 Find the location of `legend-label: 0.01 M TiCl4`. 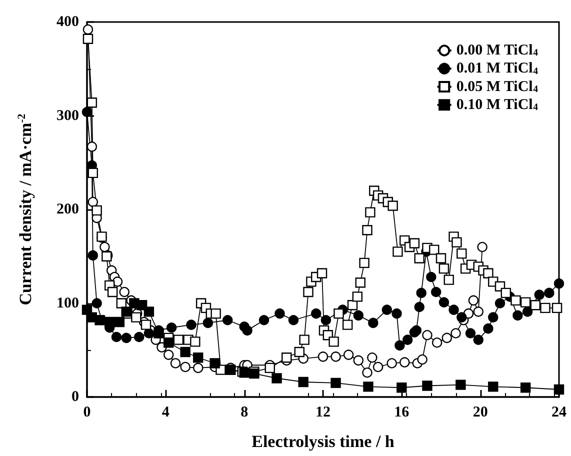

legend-label: 0.01 M TiCl4 is located at coordinates (497, 68).